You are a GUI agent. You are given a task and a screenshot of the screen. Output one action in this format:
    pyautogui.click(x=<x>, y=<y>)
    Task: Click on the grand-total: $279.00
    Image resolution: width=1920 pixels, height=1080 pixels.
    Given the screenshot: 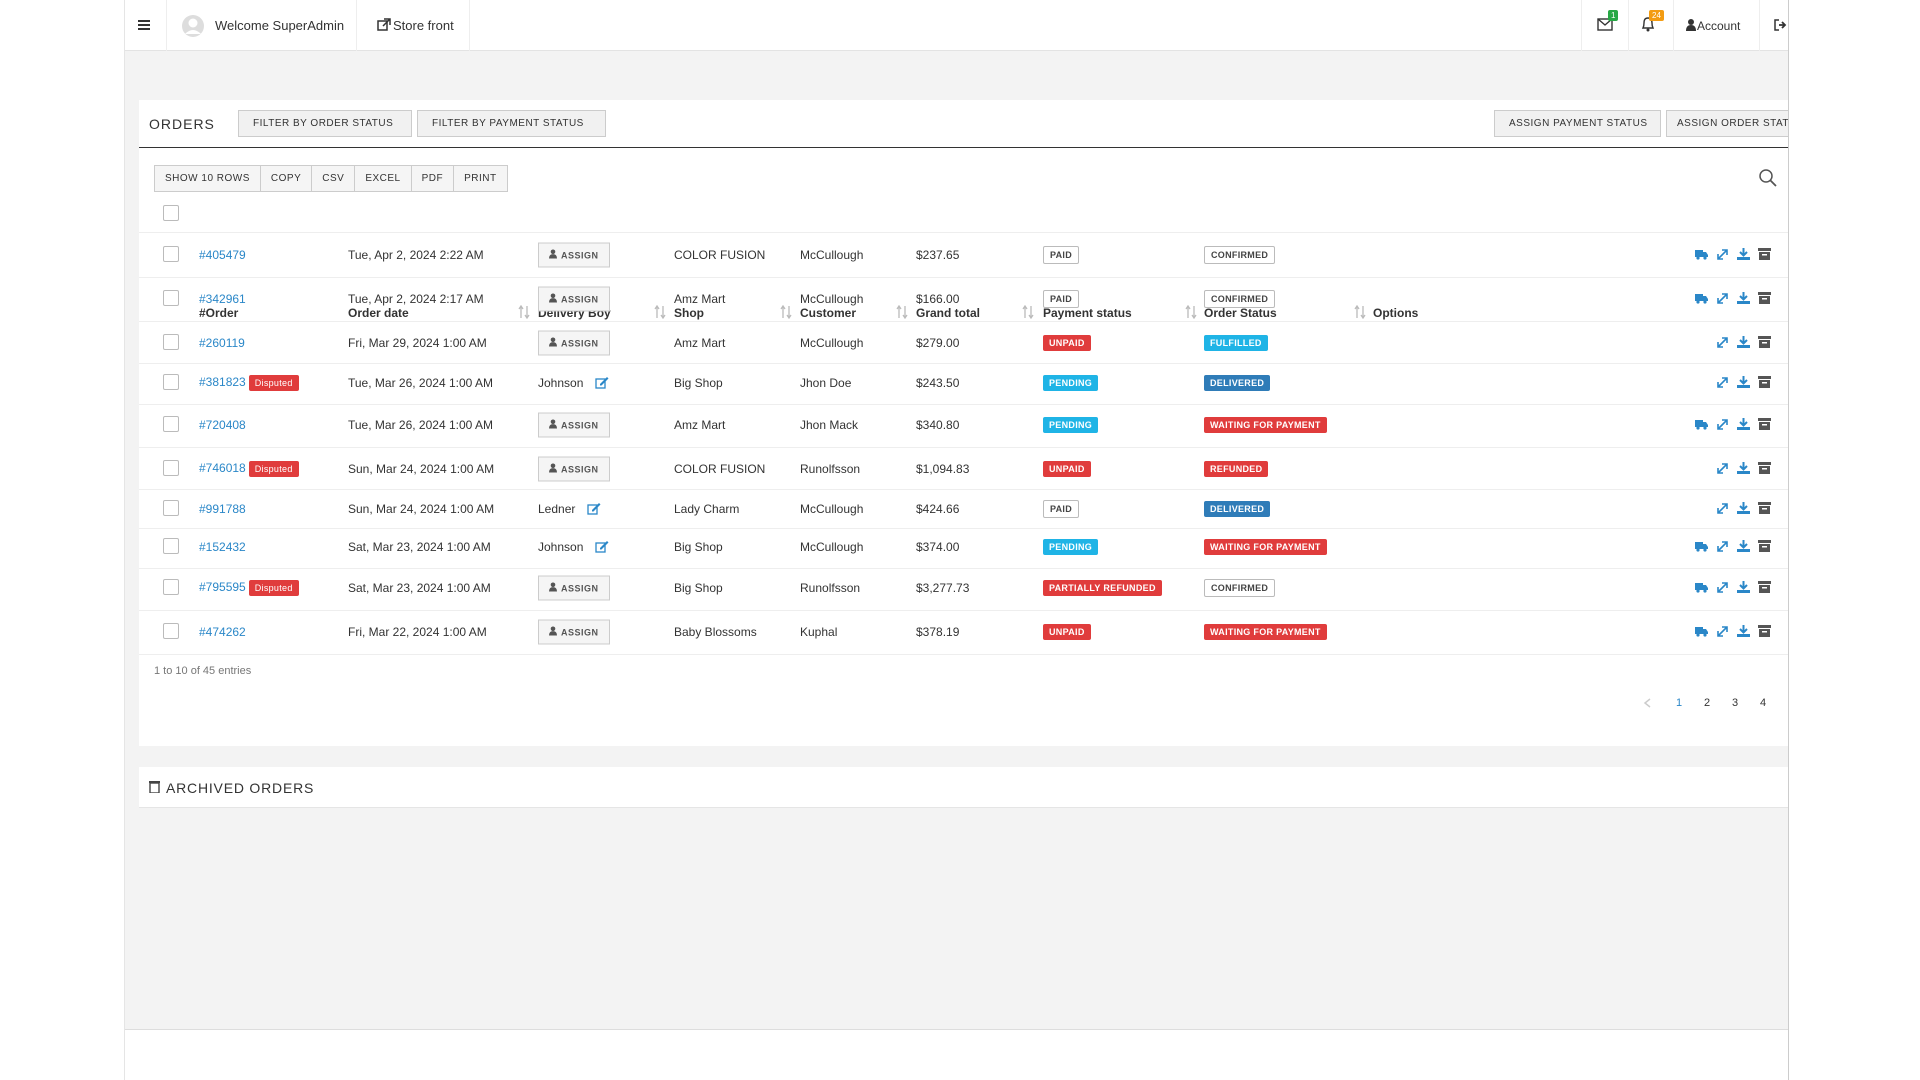 What is the action you would take?
    pyautogui.click(x=938, y=343)
    